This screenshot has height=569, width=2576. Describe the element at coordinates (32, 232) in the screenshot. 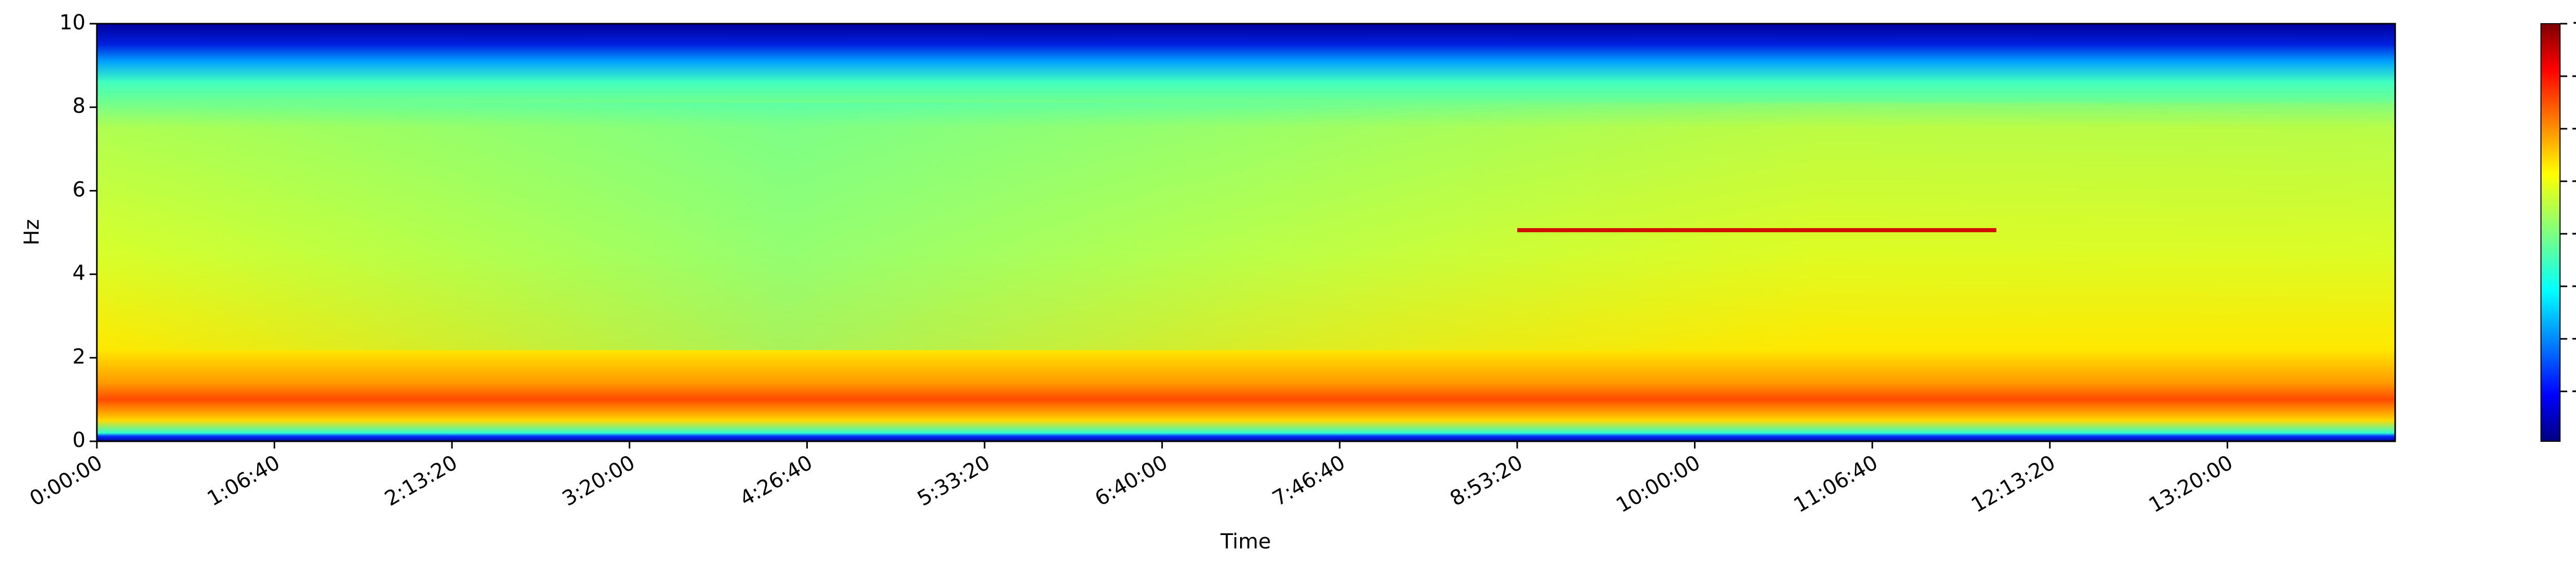

I see `y-axis-label: Hz` at that location.